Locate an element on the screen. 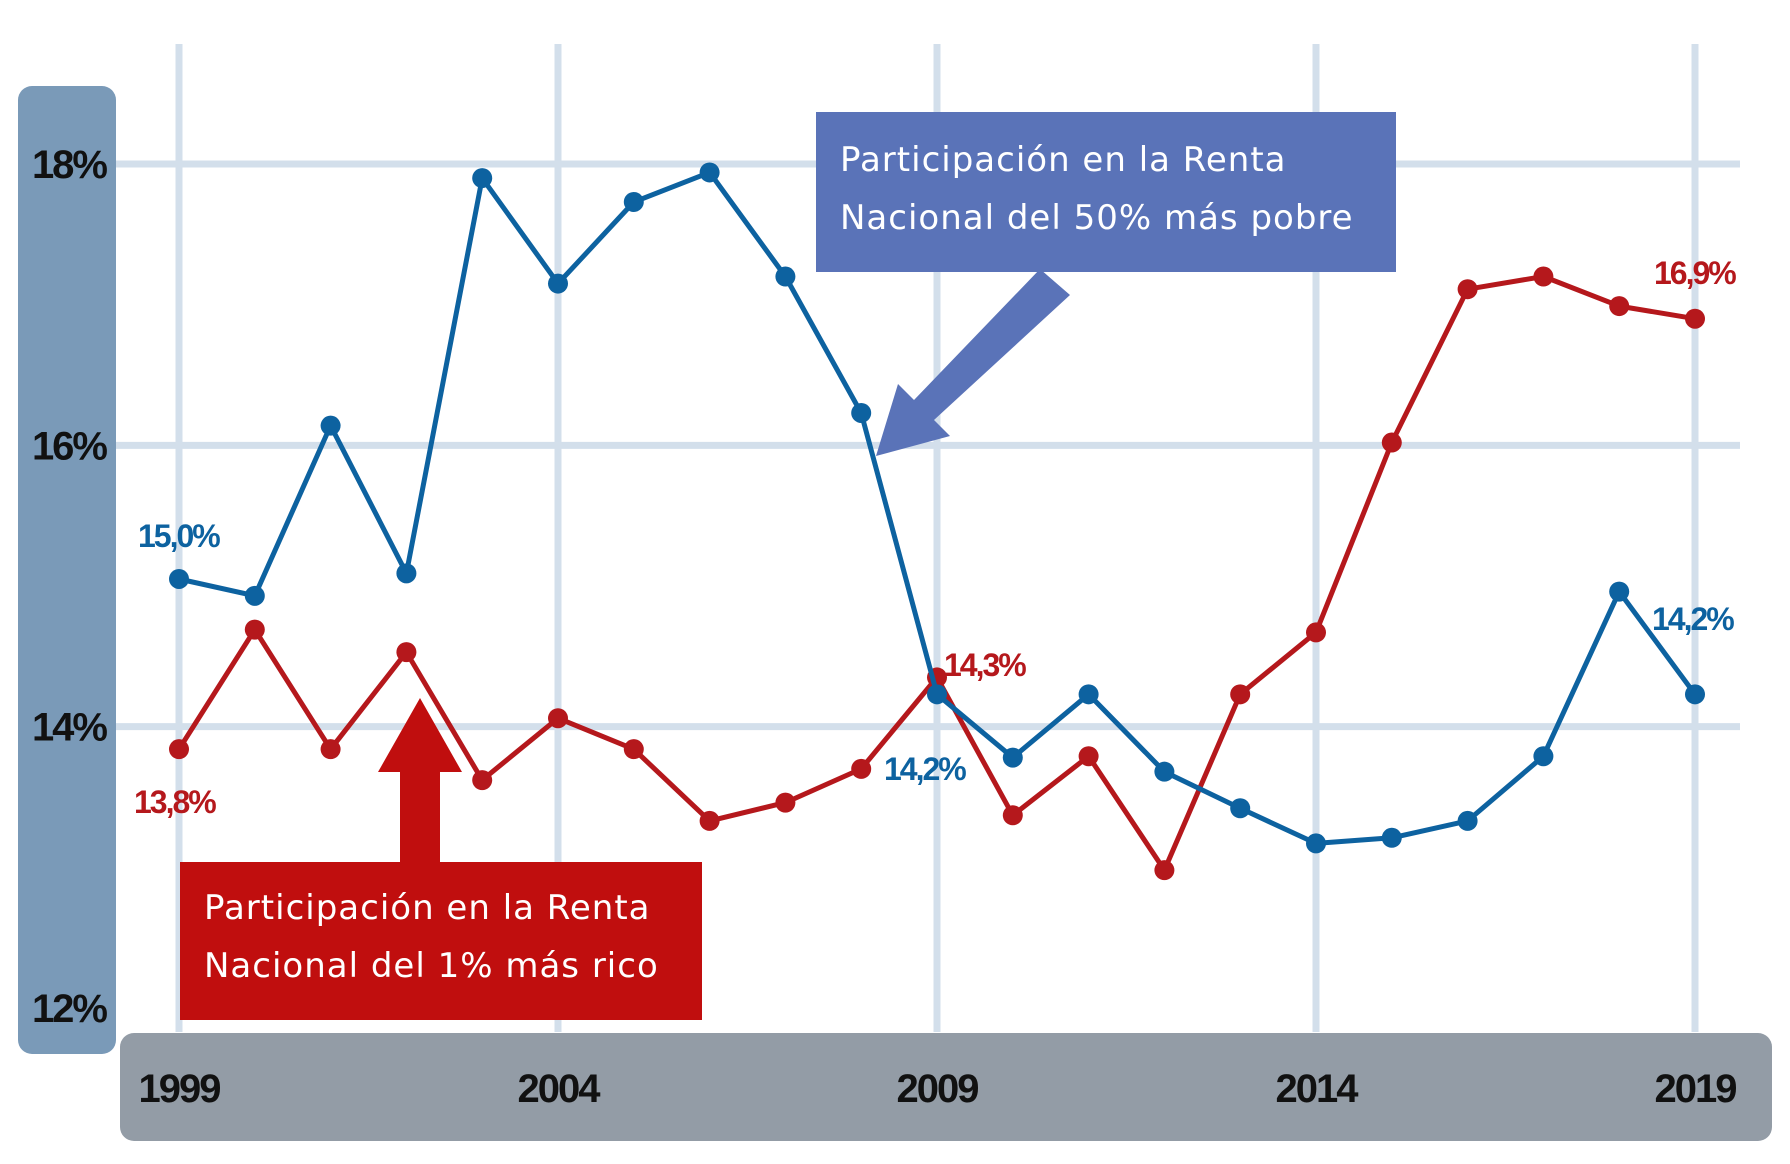  poorest-callout-arrow is located at coordinates (973, 362).